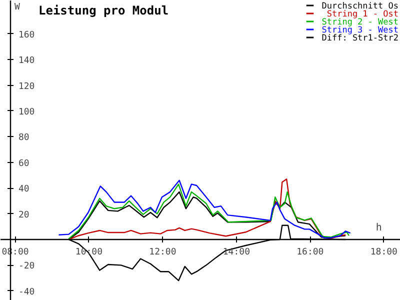 The width and height of the screenshot is (400, 300). I want to click on x-tick-label: 18:00, so click(384, 252).